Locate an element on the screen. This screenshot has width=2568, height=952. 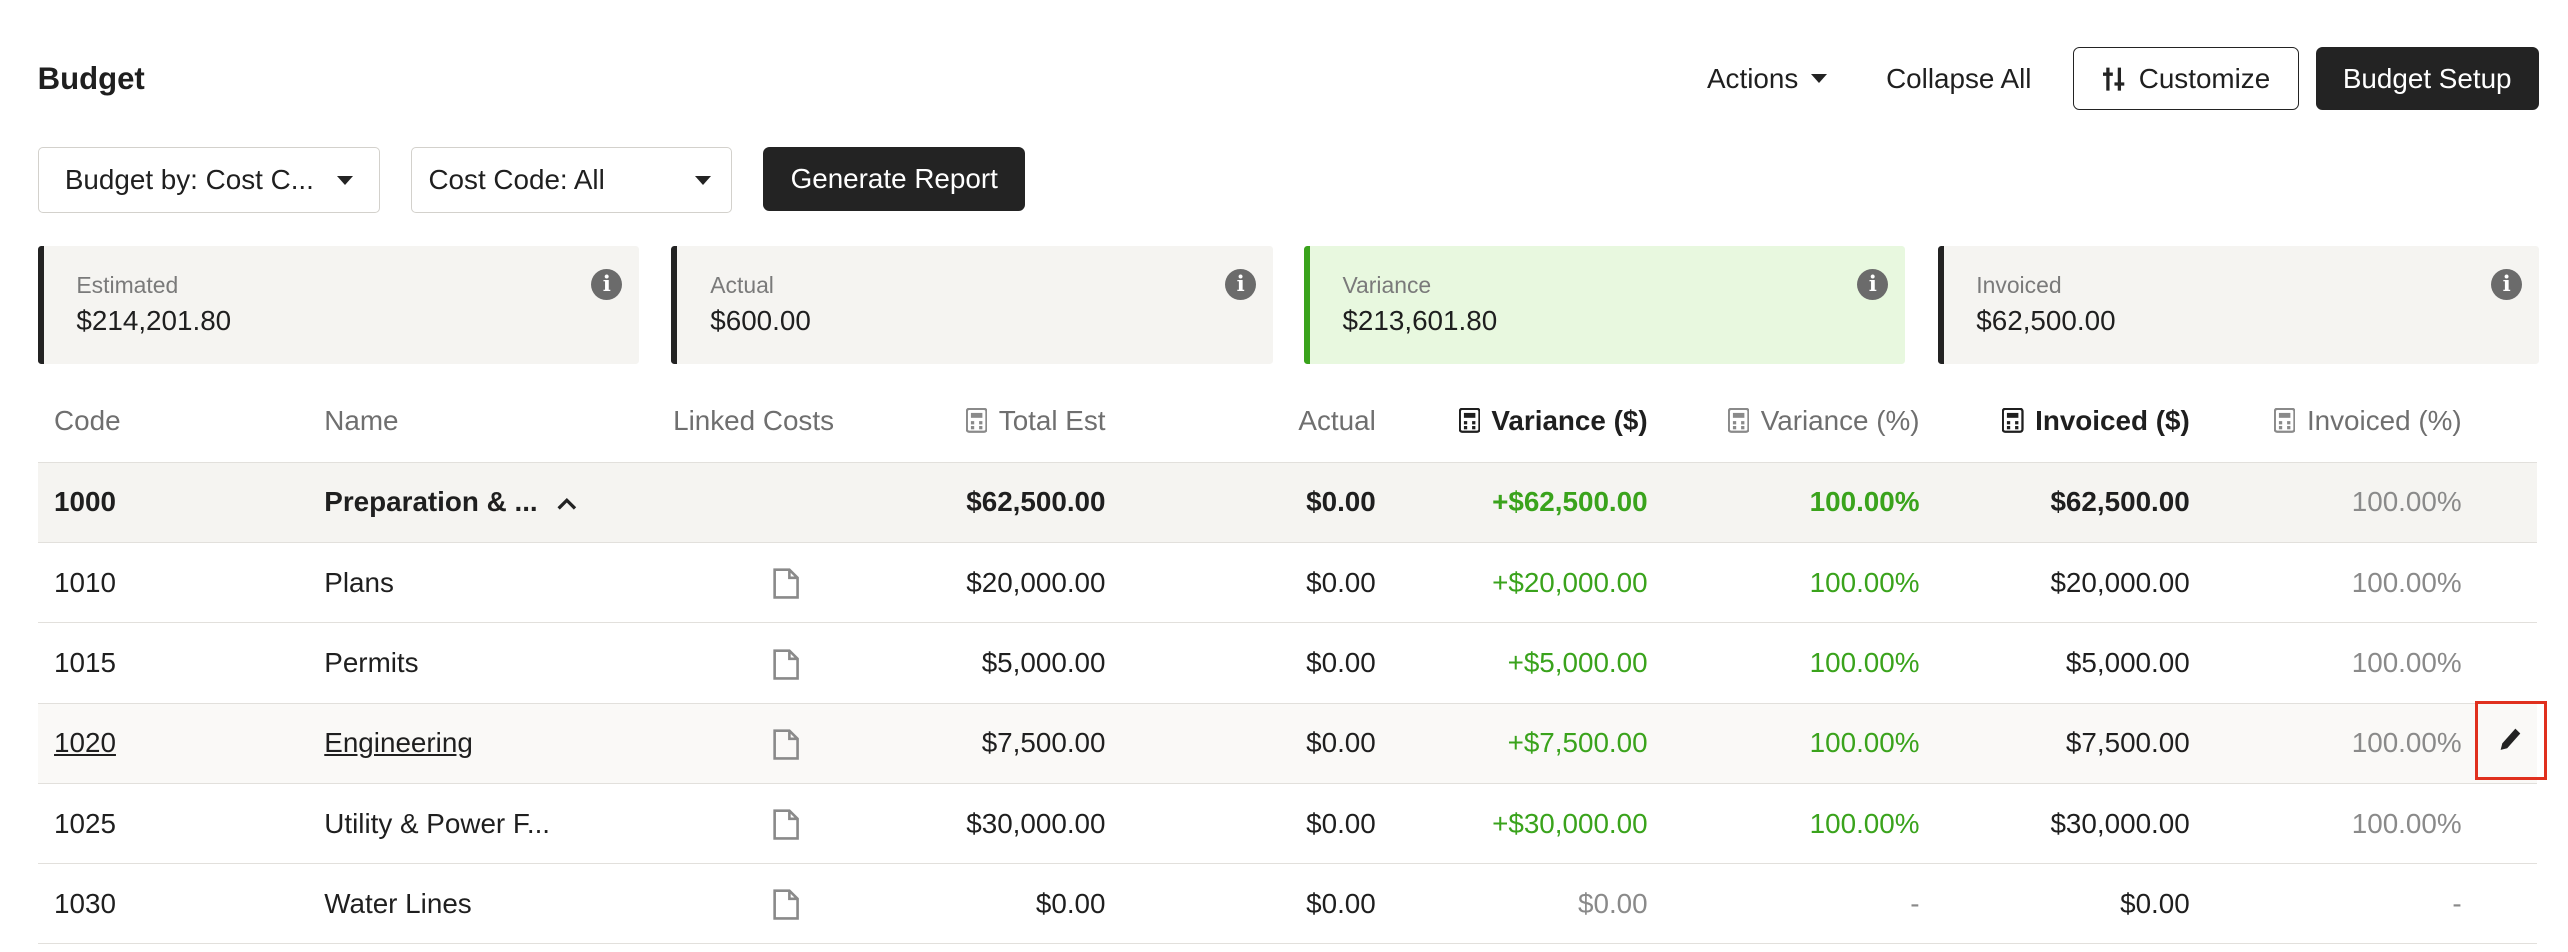
column-header: Actual is located at coordinates (1336, 421).